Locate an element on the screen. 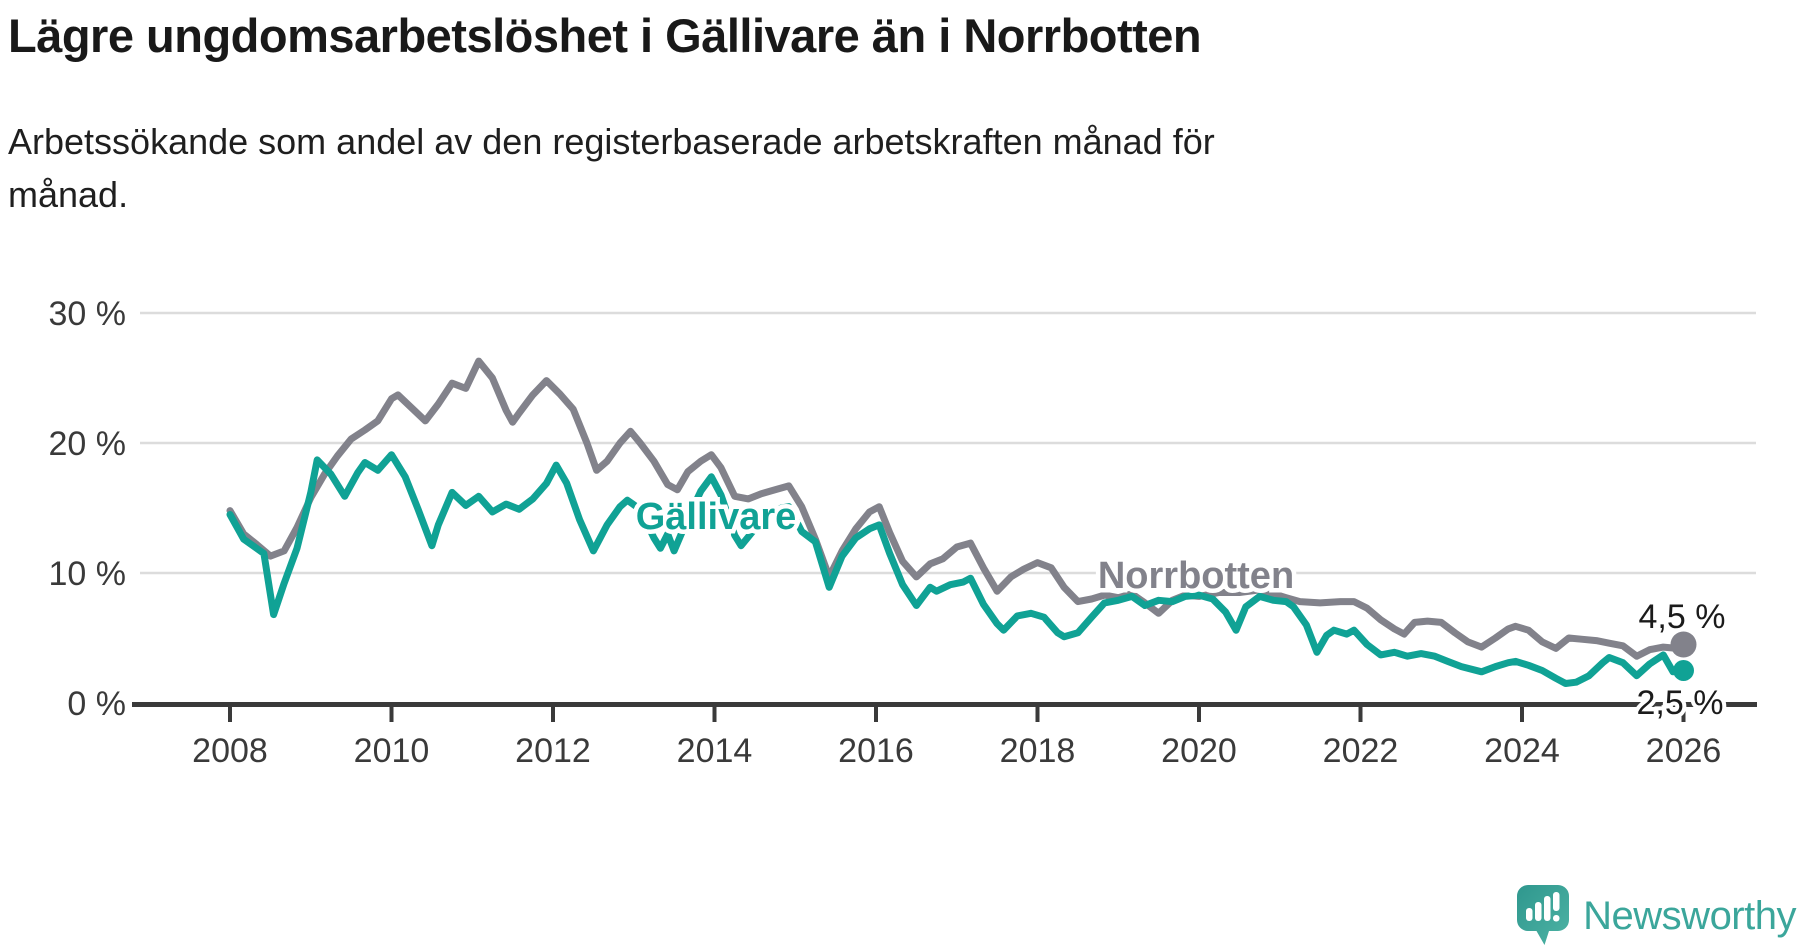  norrbotten-end-value-label: 4,5 % is located at coordinates (1682, 617).